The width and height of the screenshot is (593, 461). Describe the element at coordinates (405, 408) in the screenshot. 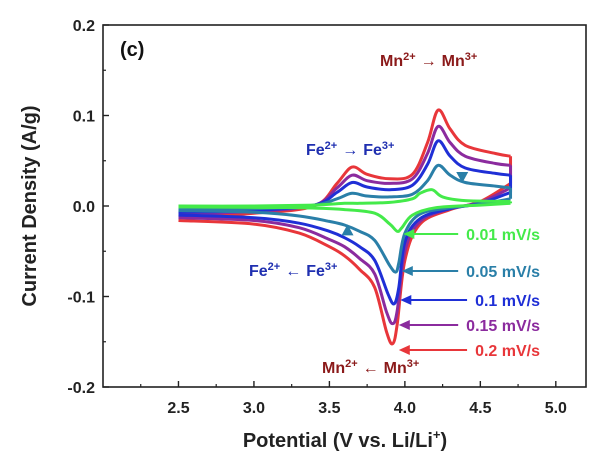

I see `x-tick-label: 4.0` at that location.